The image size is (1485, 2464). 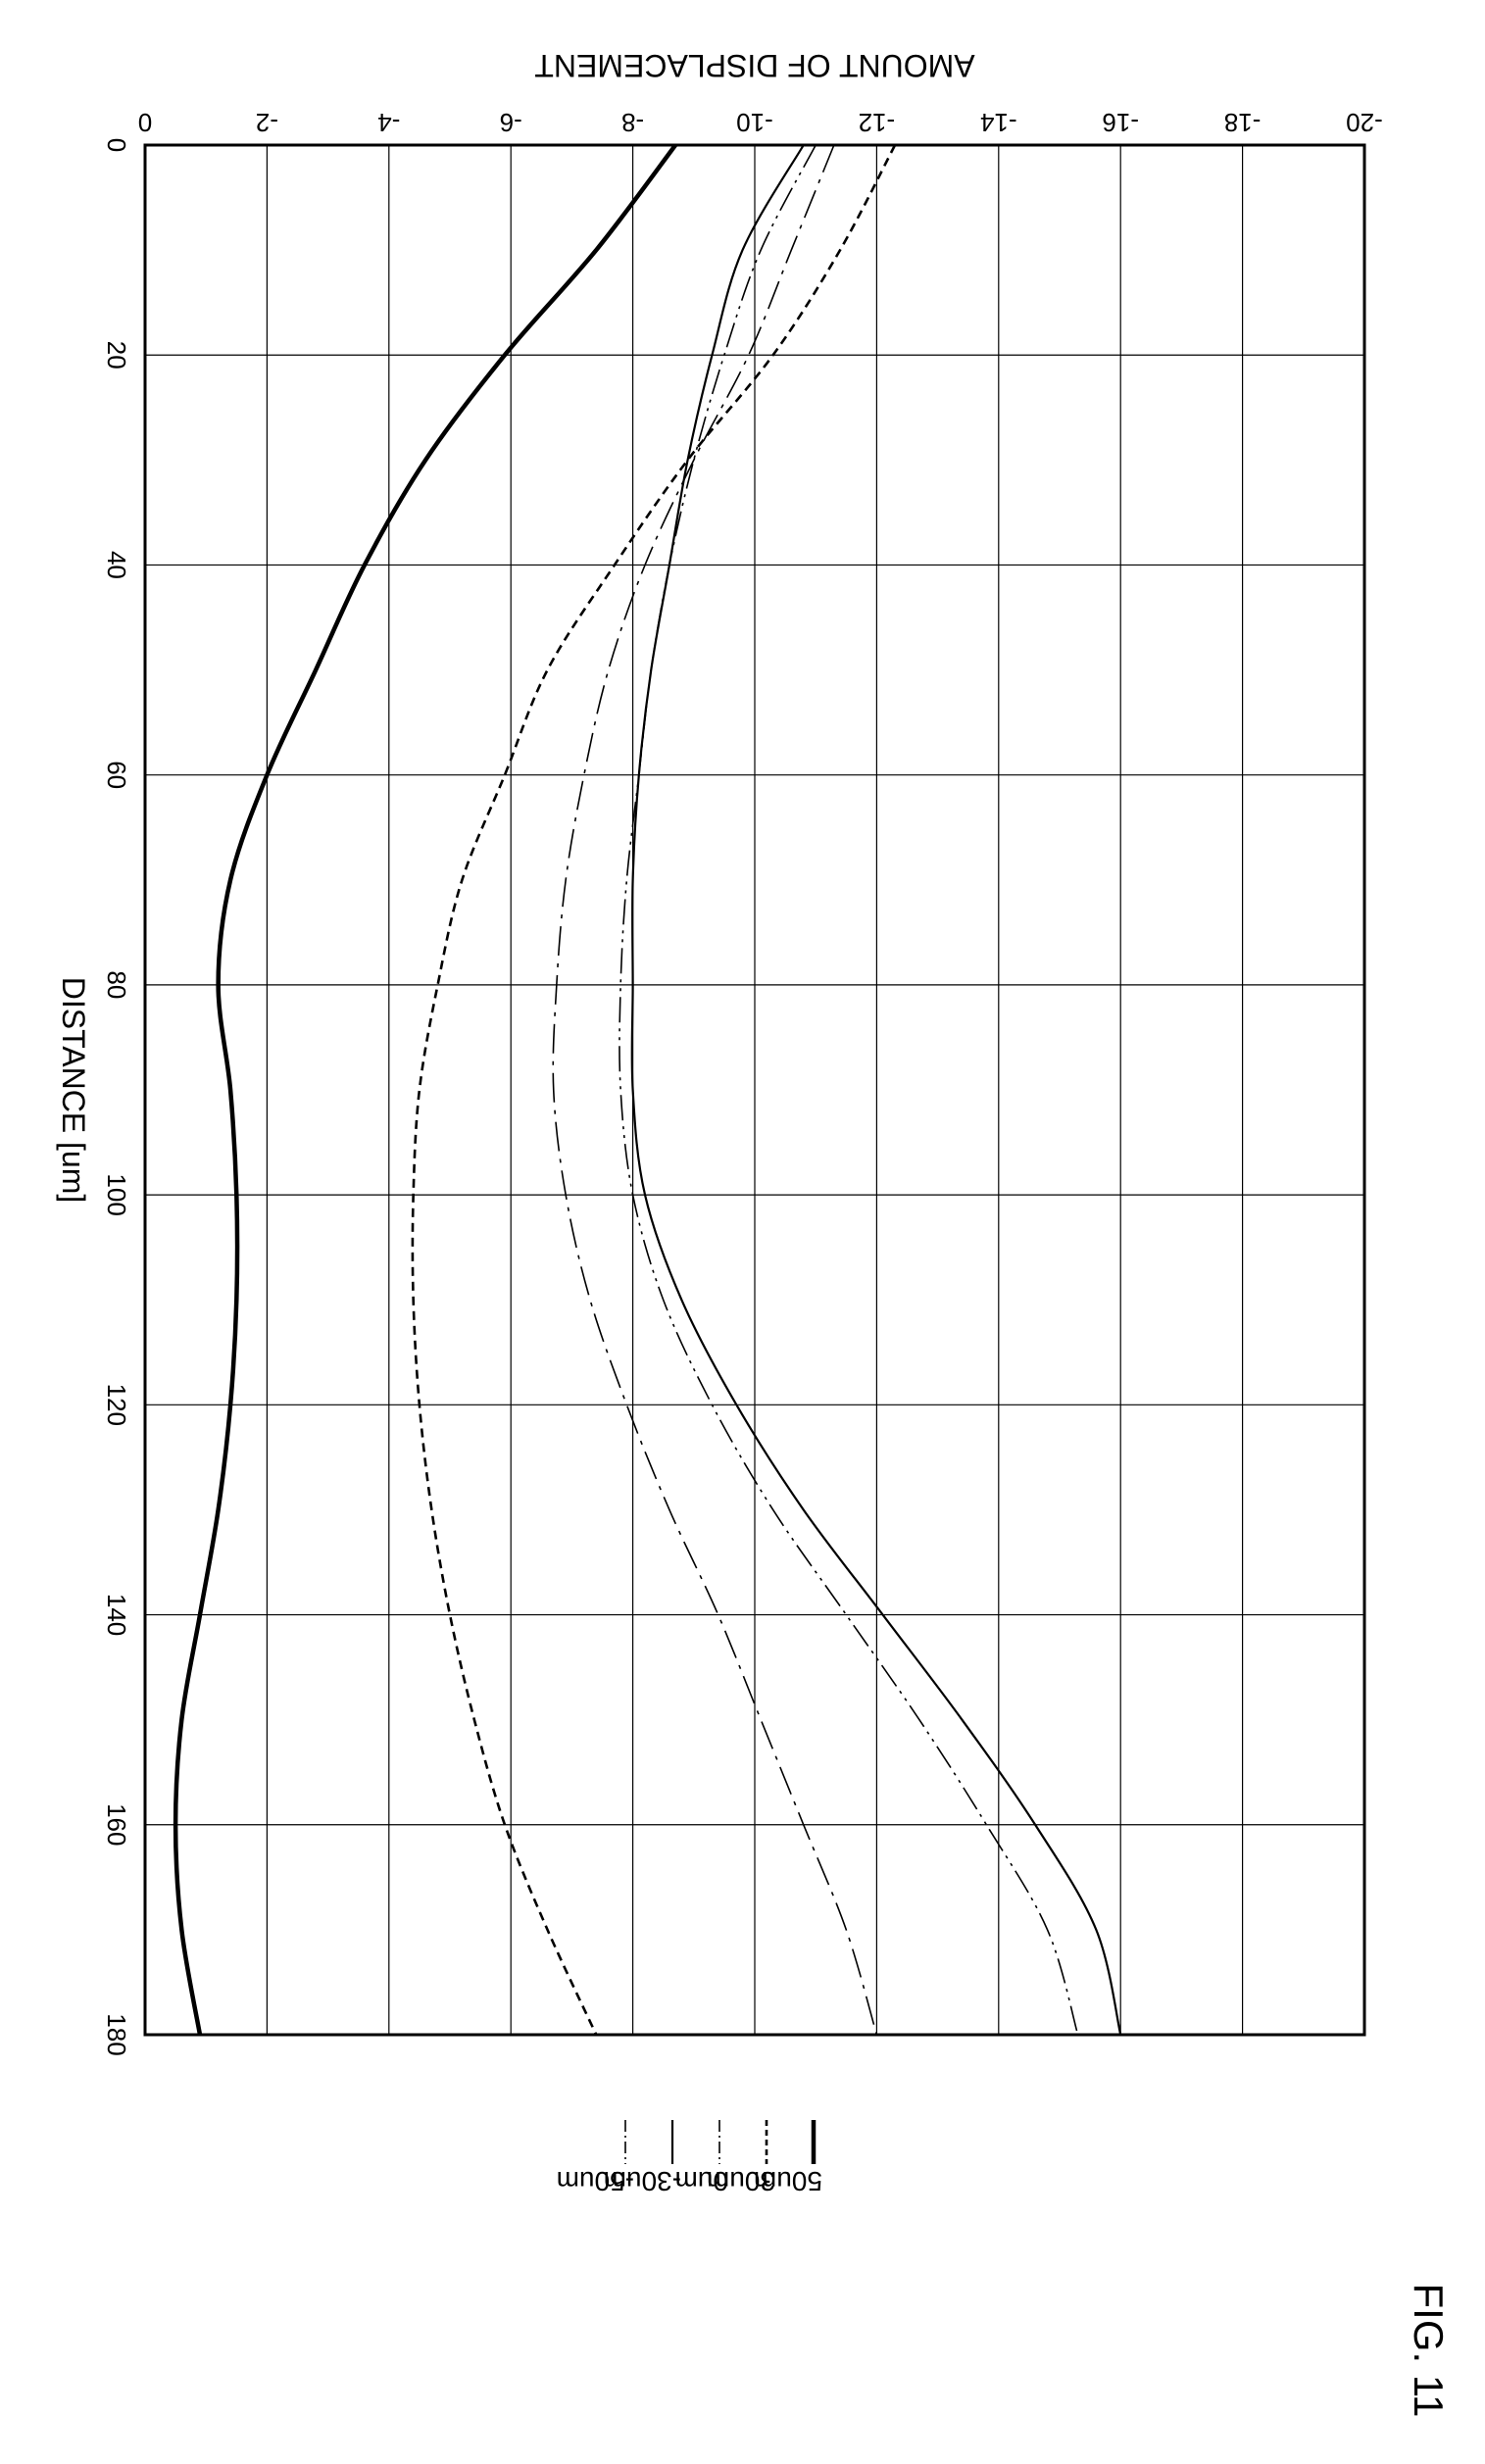 What do you see at coordinates (116, 145) in the screenshot?
I see `x-tick-label: 0` at bounding box center [116, 145].